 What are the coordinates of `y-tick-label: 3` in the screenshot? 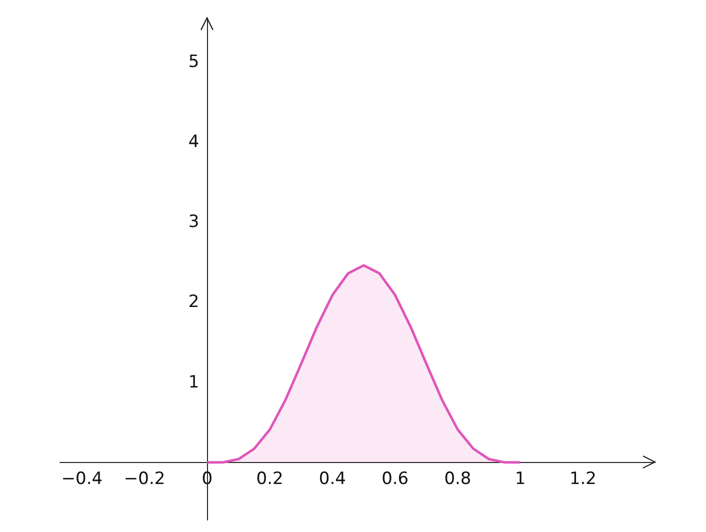 It's located at (194, 222).